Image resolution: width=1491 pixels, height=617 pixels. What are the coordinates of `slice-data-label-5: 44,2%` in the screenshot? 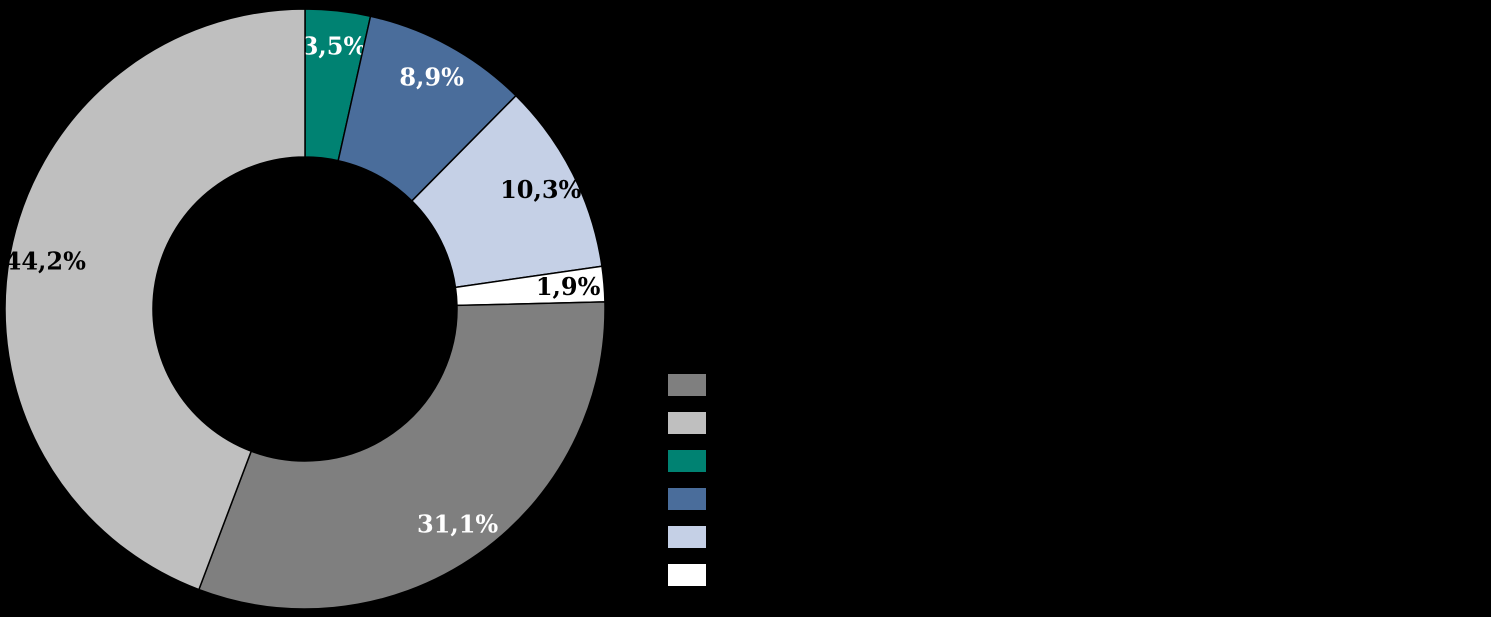 It's located at (45, 261).